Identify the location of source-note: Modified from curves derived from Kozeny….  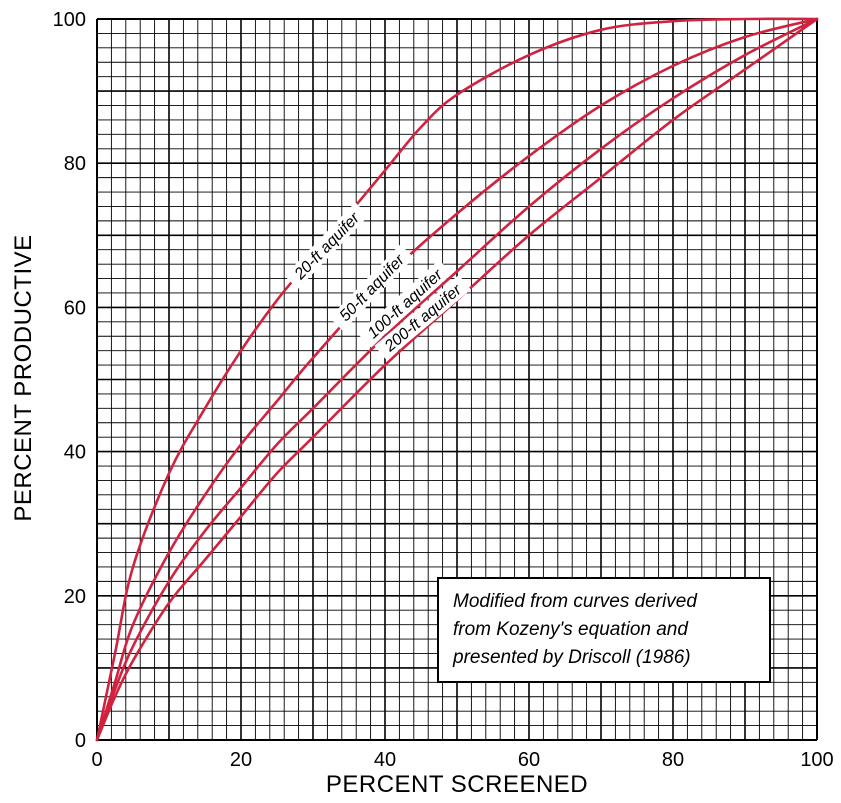
(604, 630).